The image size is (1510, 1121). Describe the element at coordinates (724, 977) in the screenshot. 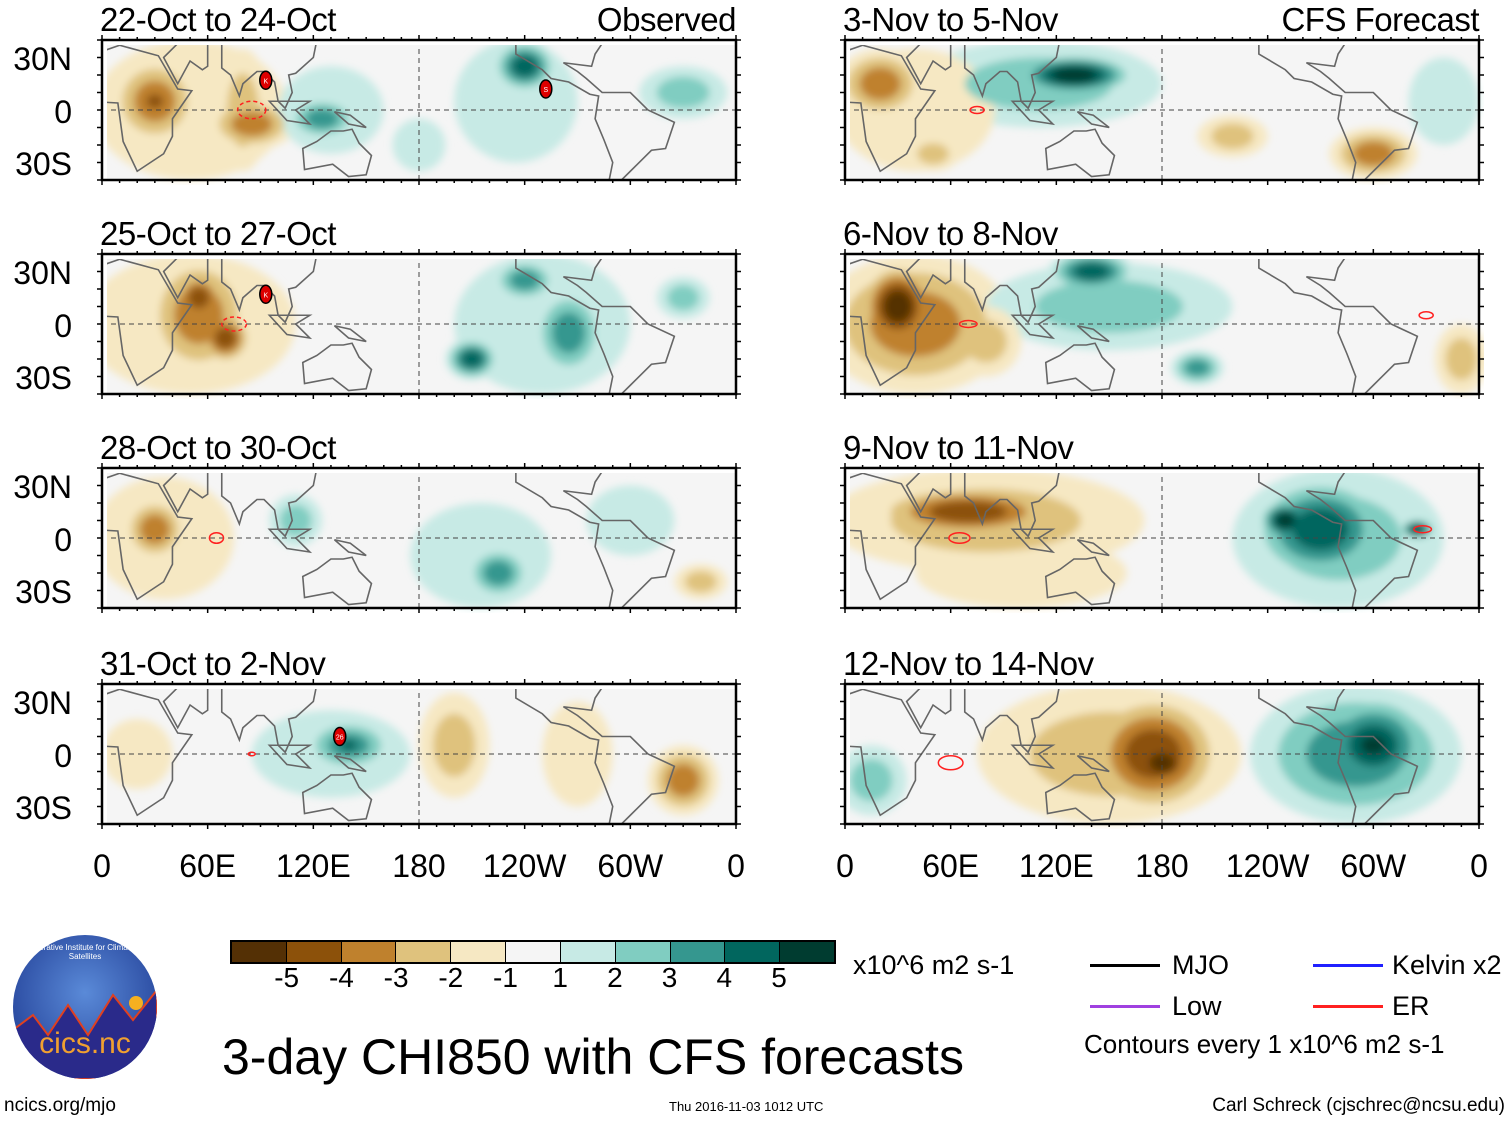

I see `colorbar-tick-label: 4` at that location.